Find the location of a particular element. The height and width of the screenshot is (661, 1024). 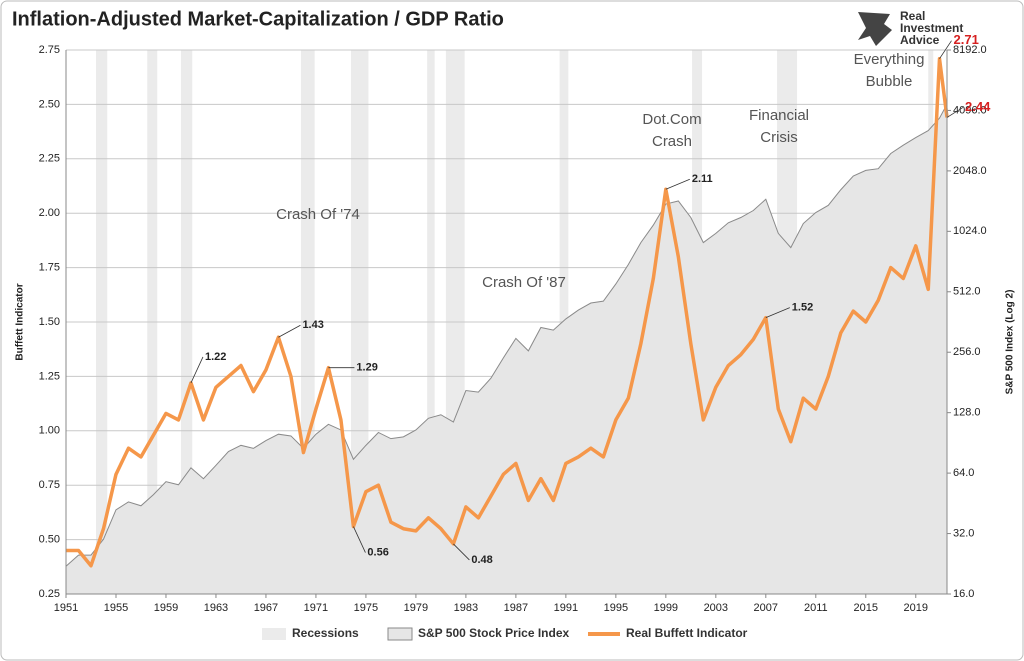

logo is located at coordinates (875, 29).